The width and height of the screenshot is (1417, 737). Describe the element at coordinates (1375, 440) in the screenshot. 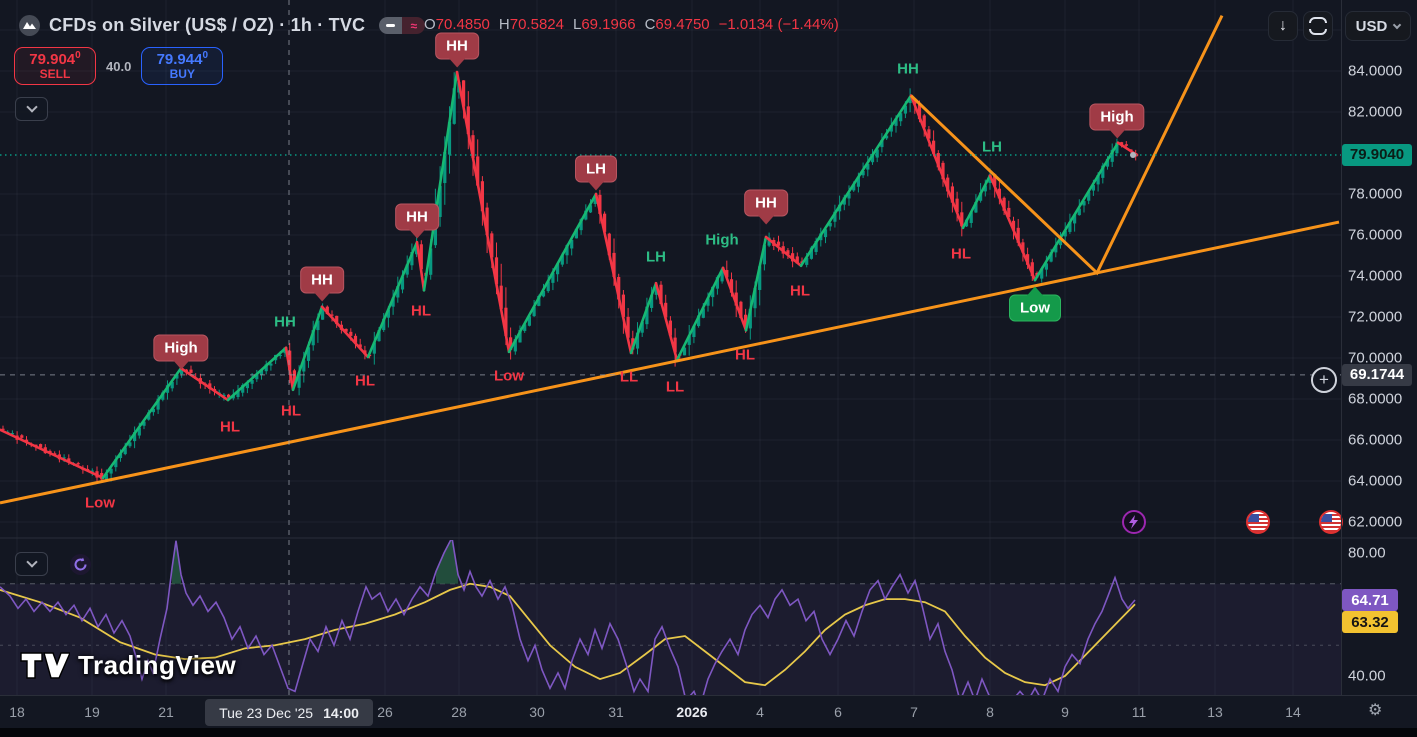

I see `price-tick-label: 66.0000` at that location.